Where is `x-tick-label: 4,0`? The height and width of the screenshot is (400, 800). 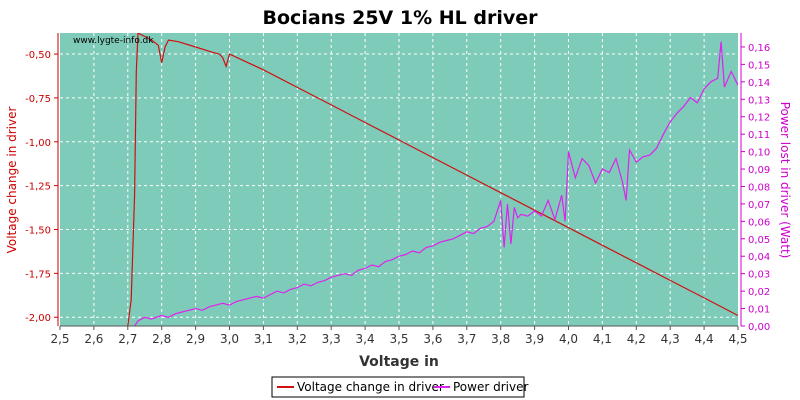
x-tick-label: 4,0 is located at coordinates (568, 339).